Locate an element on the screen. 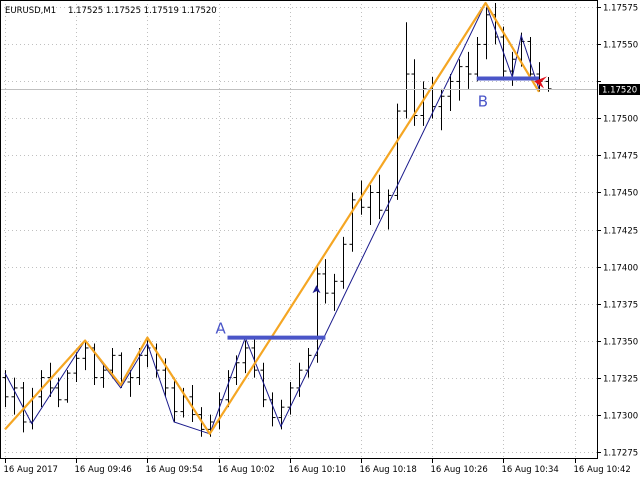 This screenshot has width=640, height=480. y-tick-label-6: 1.17425 is located at coordinates (620, 232).